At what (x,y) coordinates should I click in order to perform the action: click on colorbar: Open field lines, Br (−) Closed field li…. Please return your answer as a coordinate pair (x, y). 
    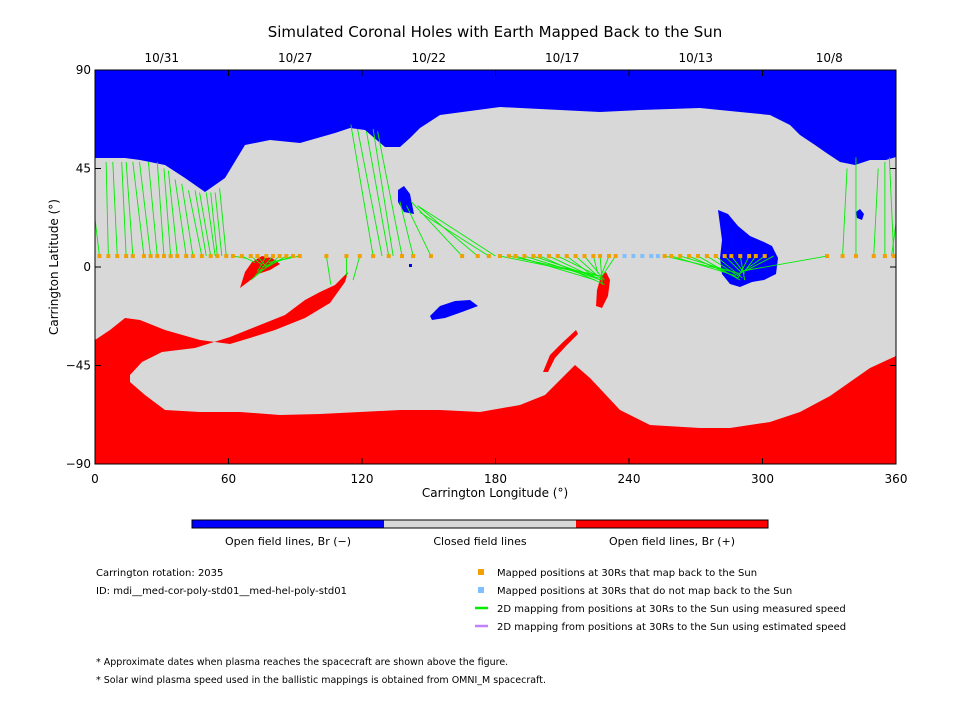
    Looking at the image, I should click on (480, 533).